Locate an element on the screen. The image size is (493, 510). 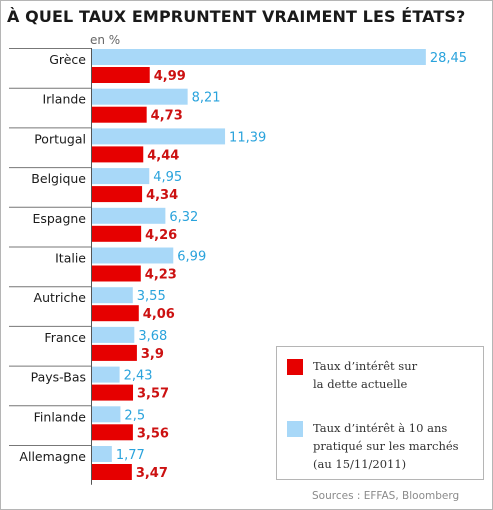
bar-debt-rate-irlande is located at coordinates (119, 114).